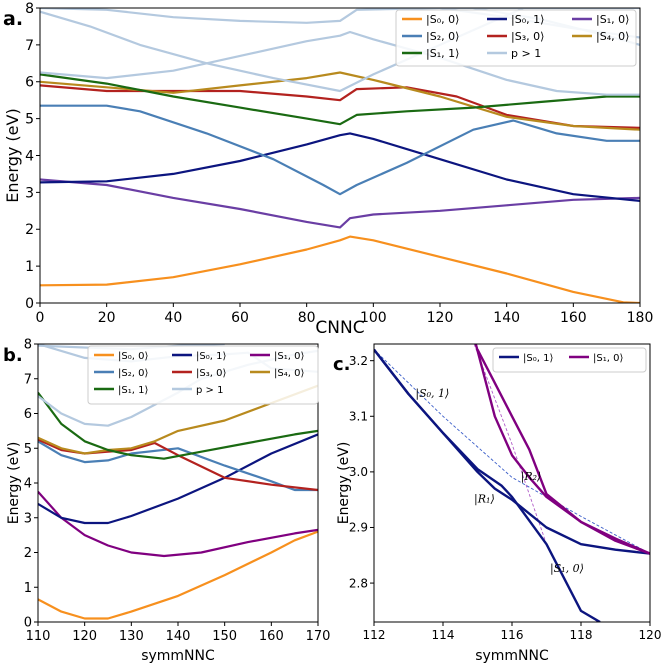 Image resolution: width=664 pixels, height=668 pixels. What do you see at coordinates (107, 318) in the screenshot?
I see `x-tick-label: 20` at bounding box center [107, 318].